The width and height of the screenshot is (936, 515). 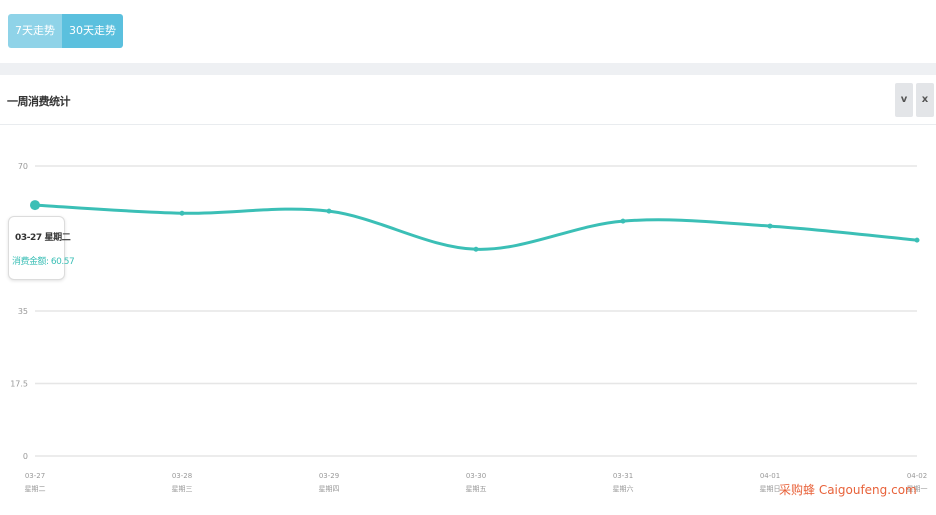 What do you see at coordinates (35, 476) in the screenshot?
I see `x-tick-date: 03-27` at bounding box center [35, 476].